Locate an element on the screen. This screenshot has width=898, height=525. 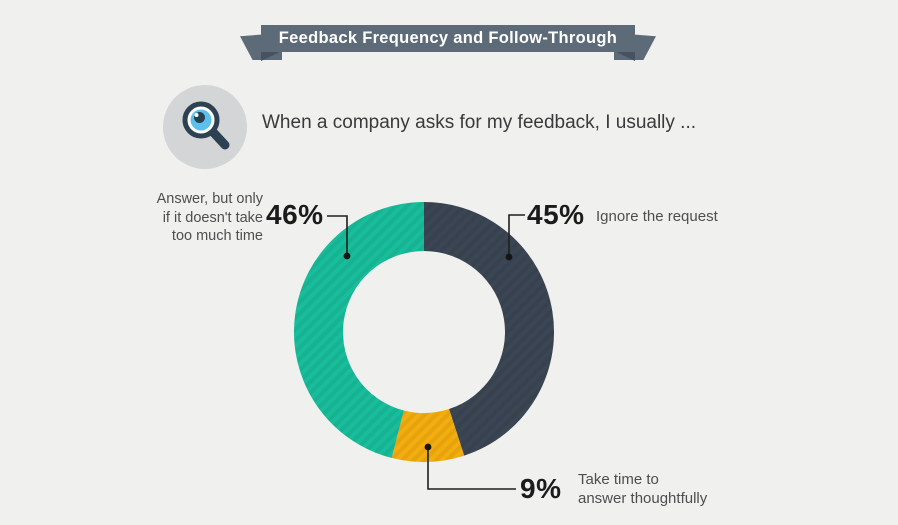
magnifier-eye-icon is located at coordinates (206, 125).